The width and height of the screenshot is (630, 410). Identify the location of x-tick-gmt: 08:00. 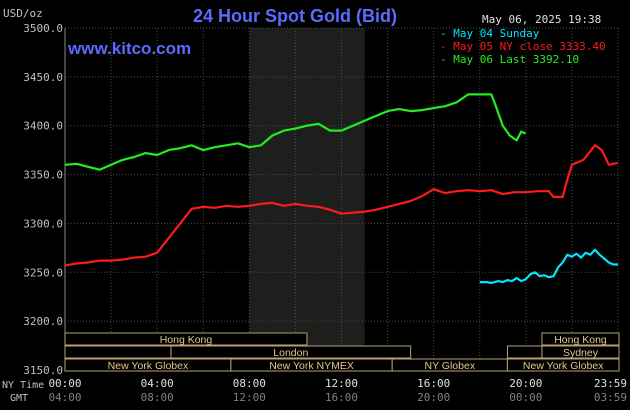
(157, 397).